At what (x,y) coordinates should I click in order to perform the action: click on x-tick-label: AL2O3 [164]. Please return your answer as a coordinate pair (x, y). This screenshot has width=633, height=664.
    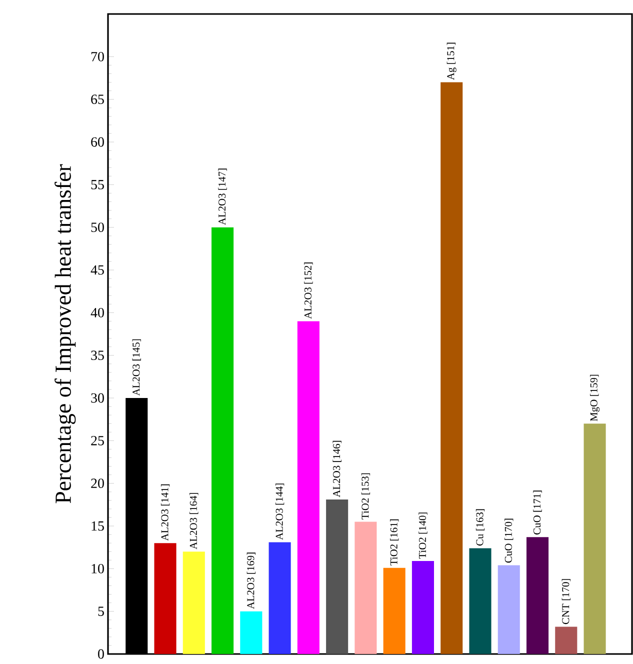
    Looking at the image, I should click on (194, 521).